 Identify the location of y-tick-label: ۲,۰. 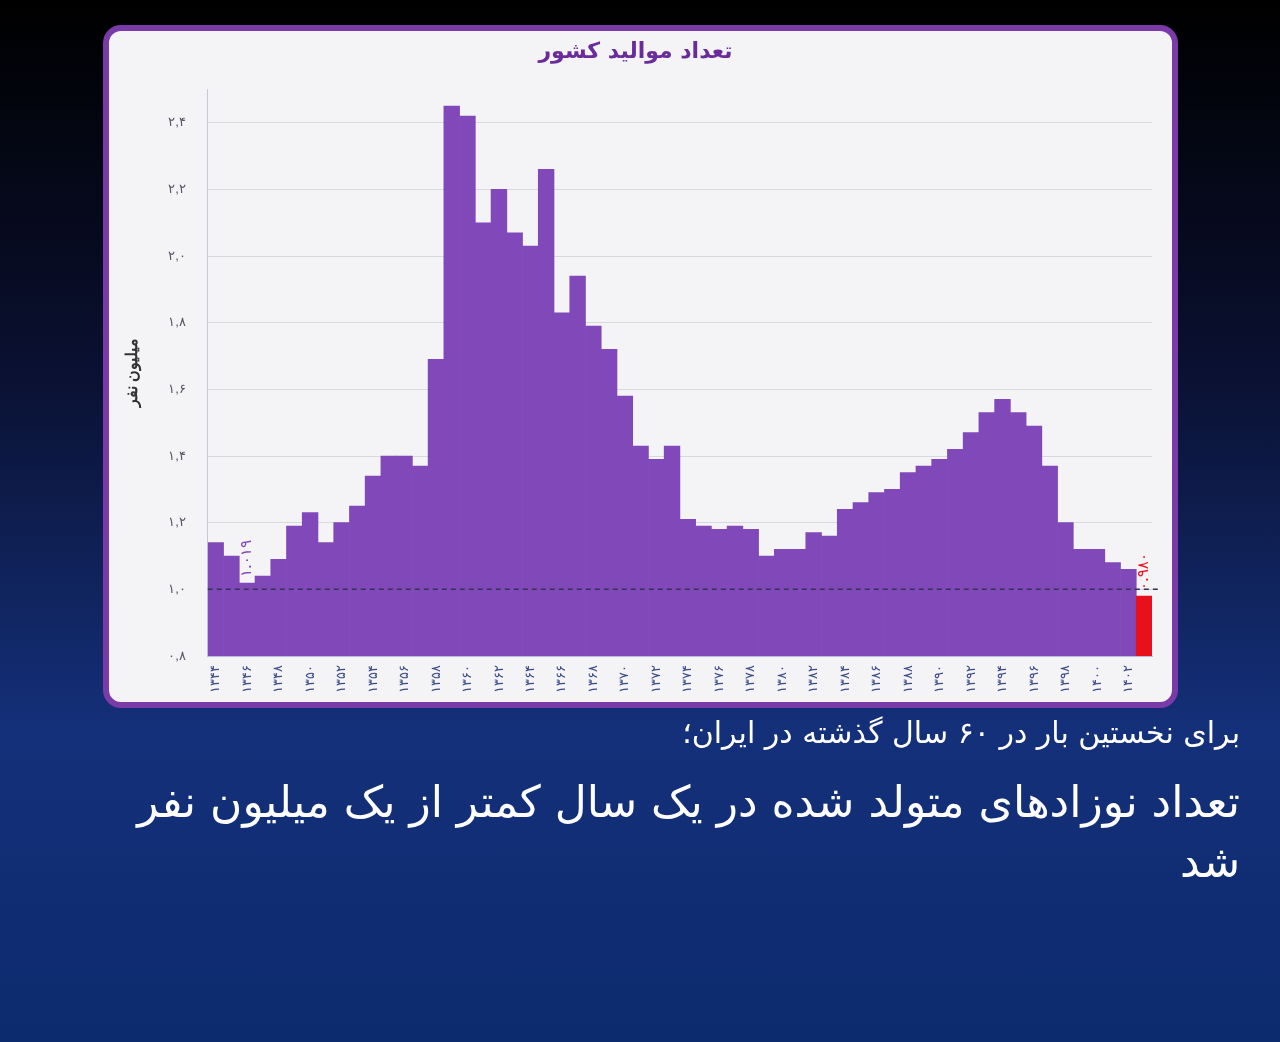
(177, 255).